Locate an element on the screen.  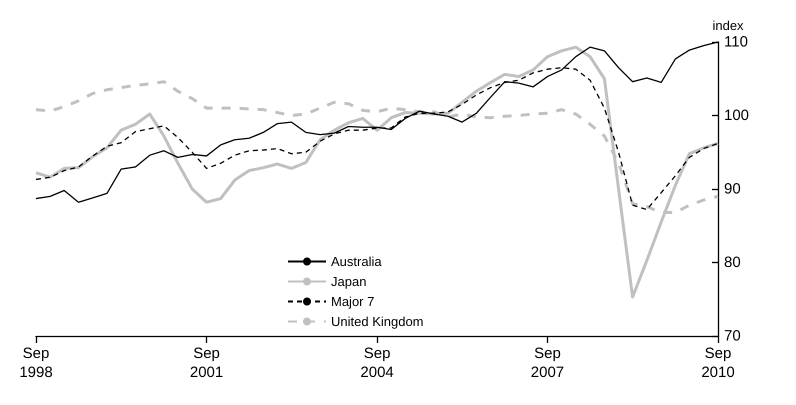
x-tick-label: Sep 2001 is located at coordinates (207, 363).